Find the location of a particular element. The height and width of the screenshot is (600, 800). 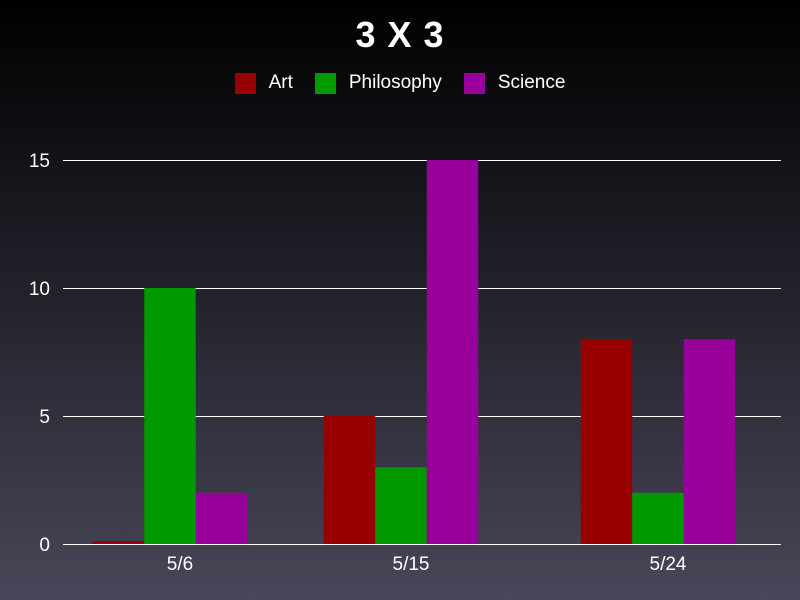

x-axis-ticks: 5/6 5/15 5/24 is located at coordinates (427, 564).